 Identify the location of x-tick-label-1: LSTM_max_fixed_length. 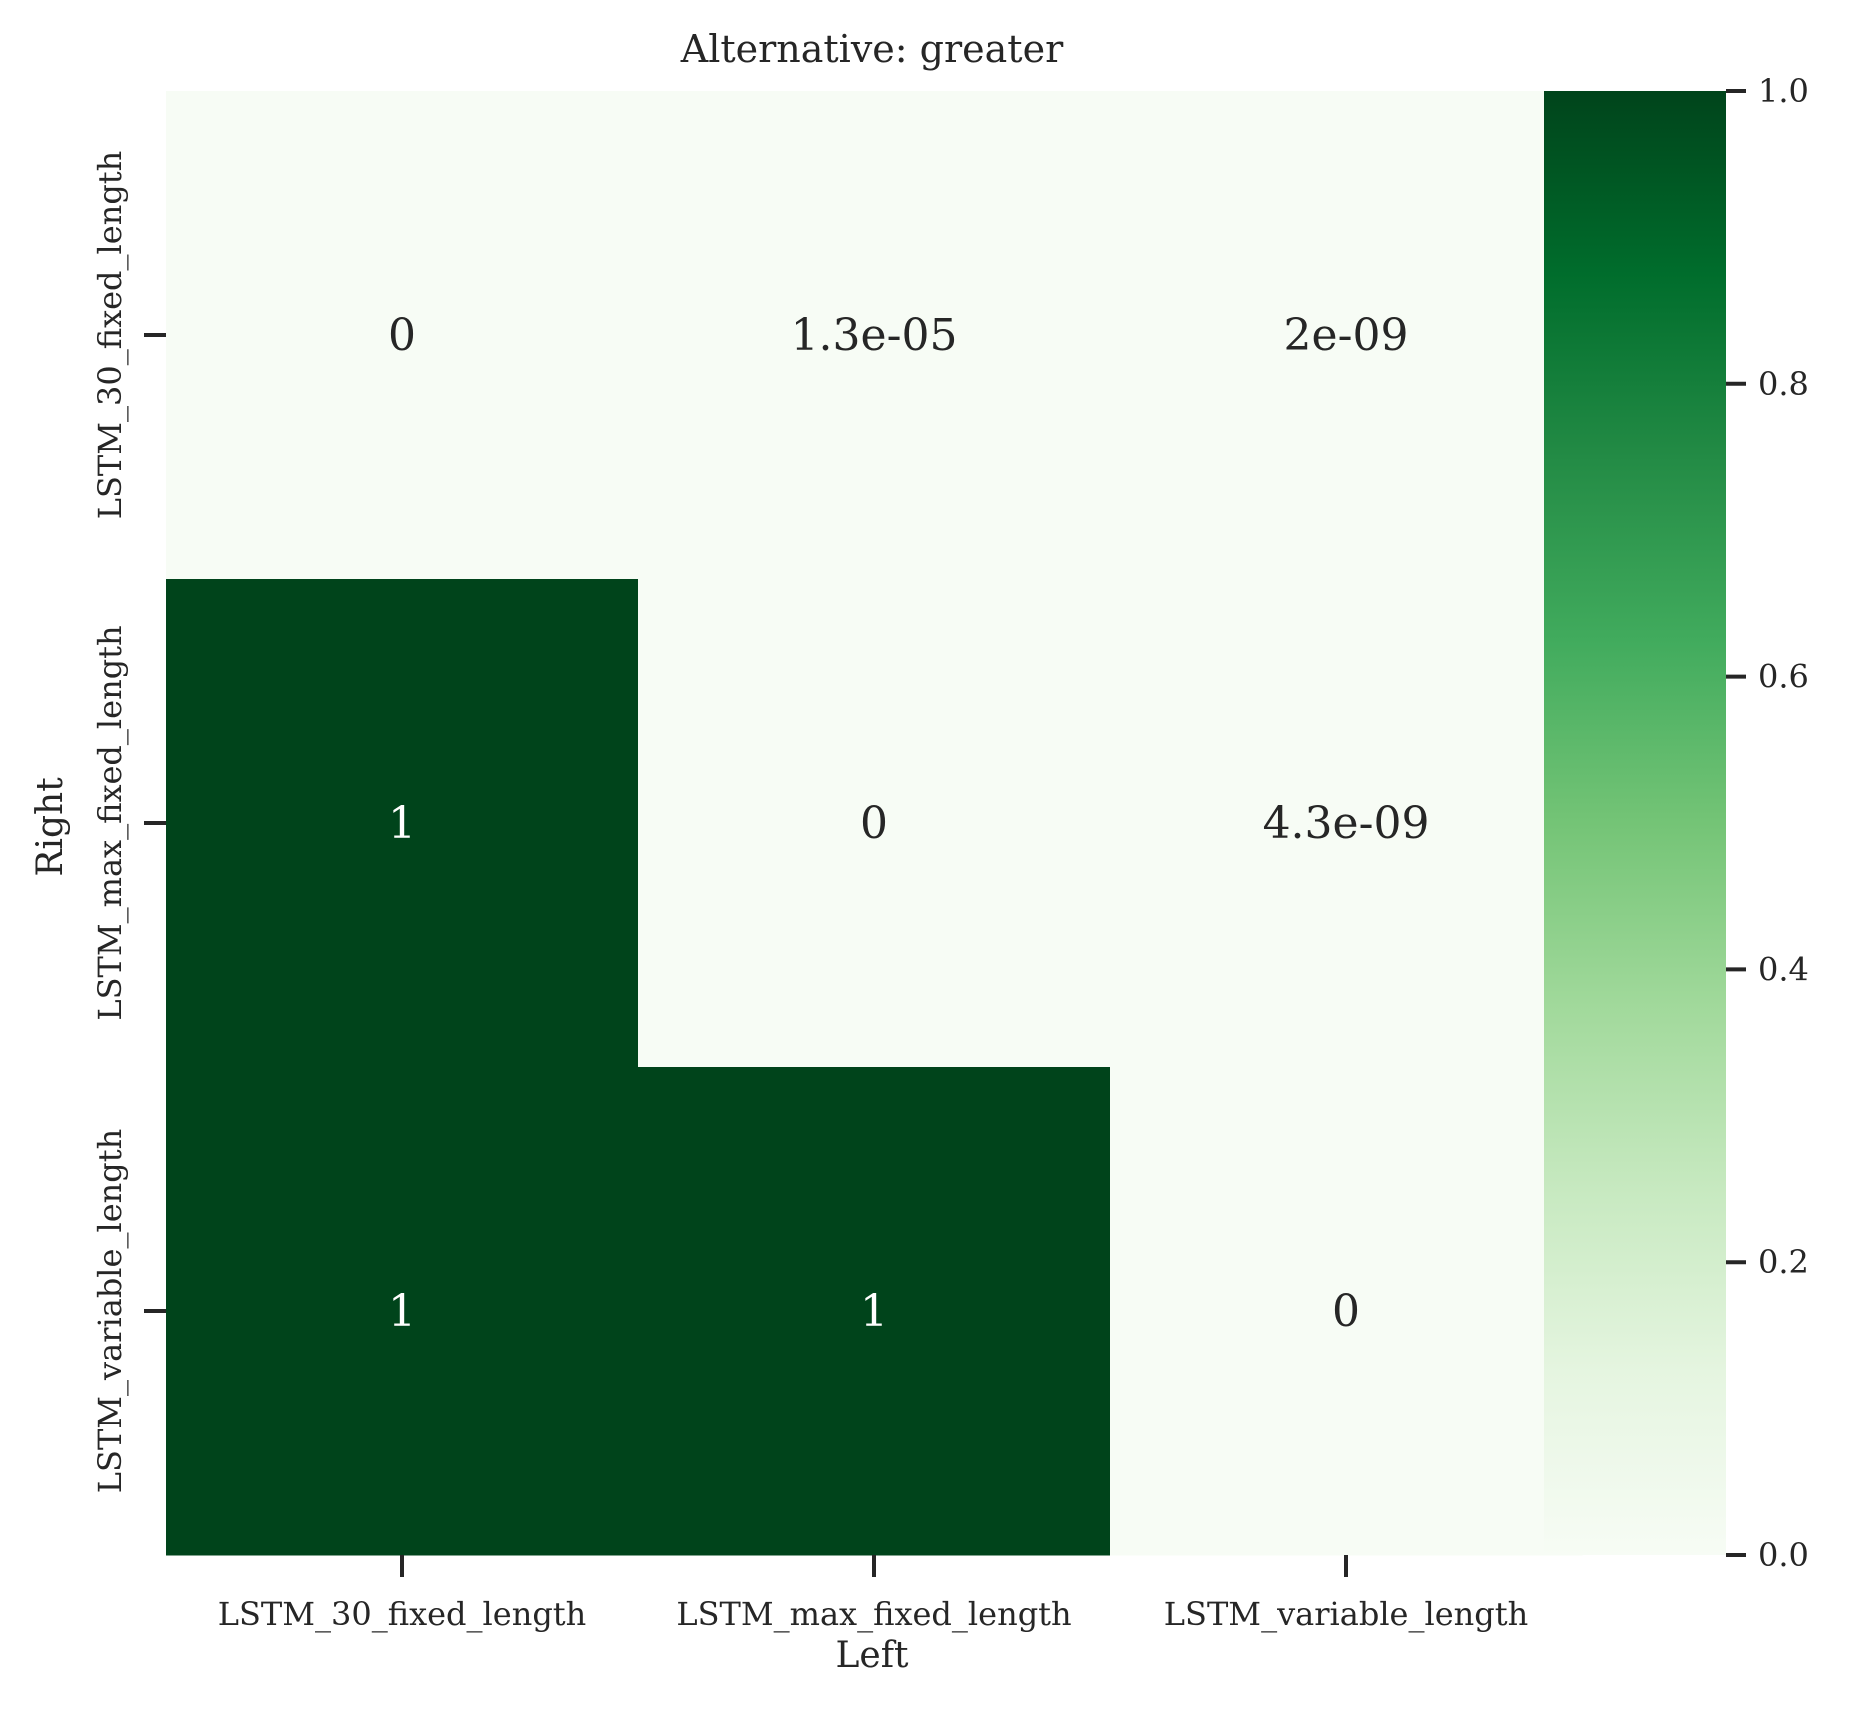
(873, 1614).